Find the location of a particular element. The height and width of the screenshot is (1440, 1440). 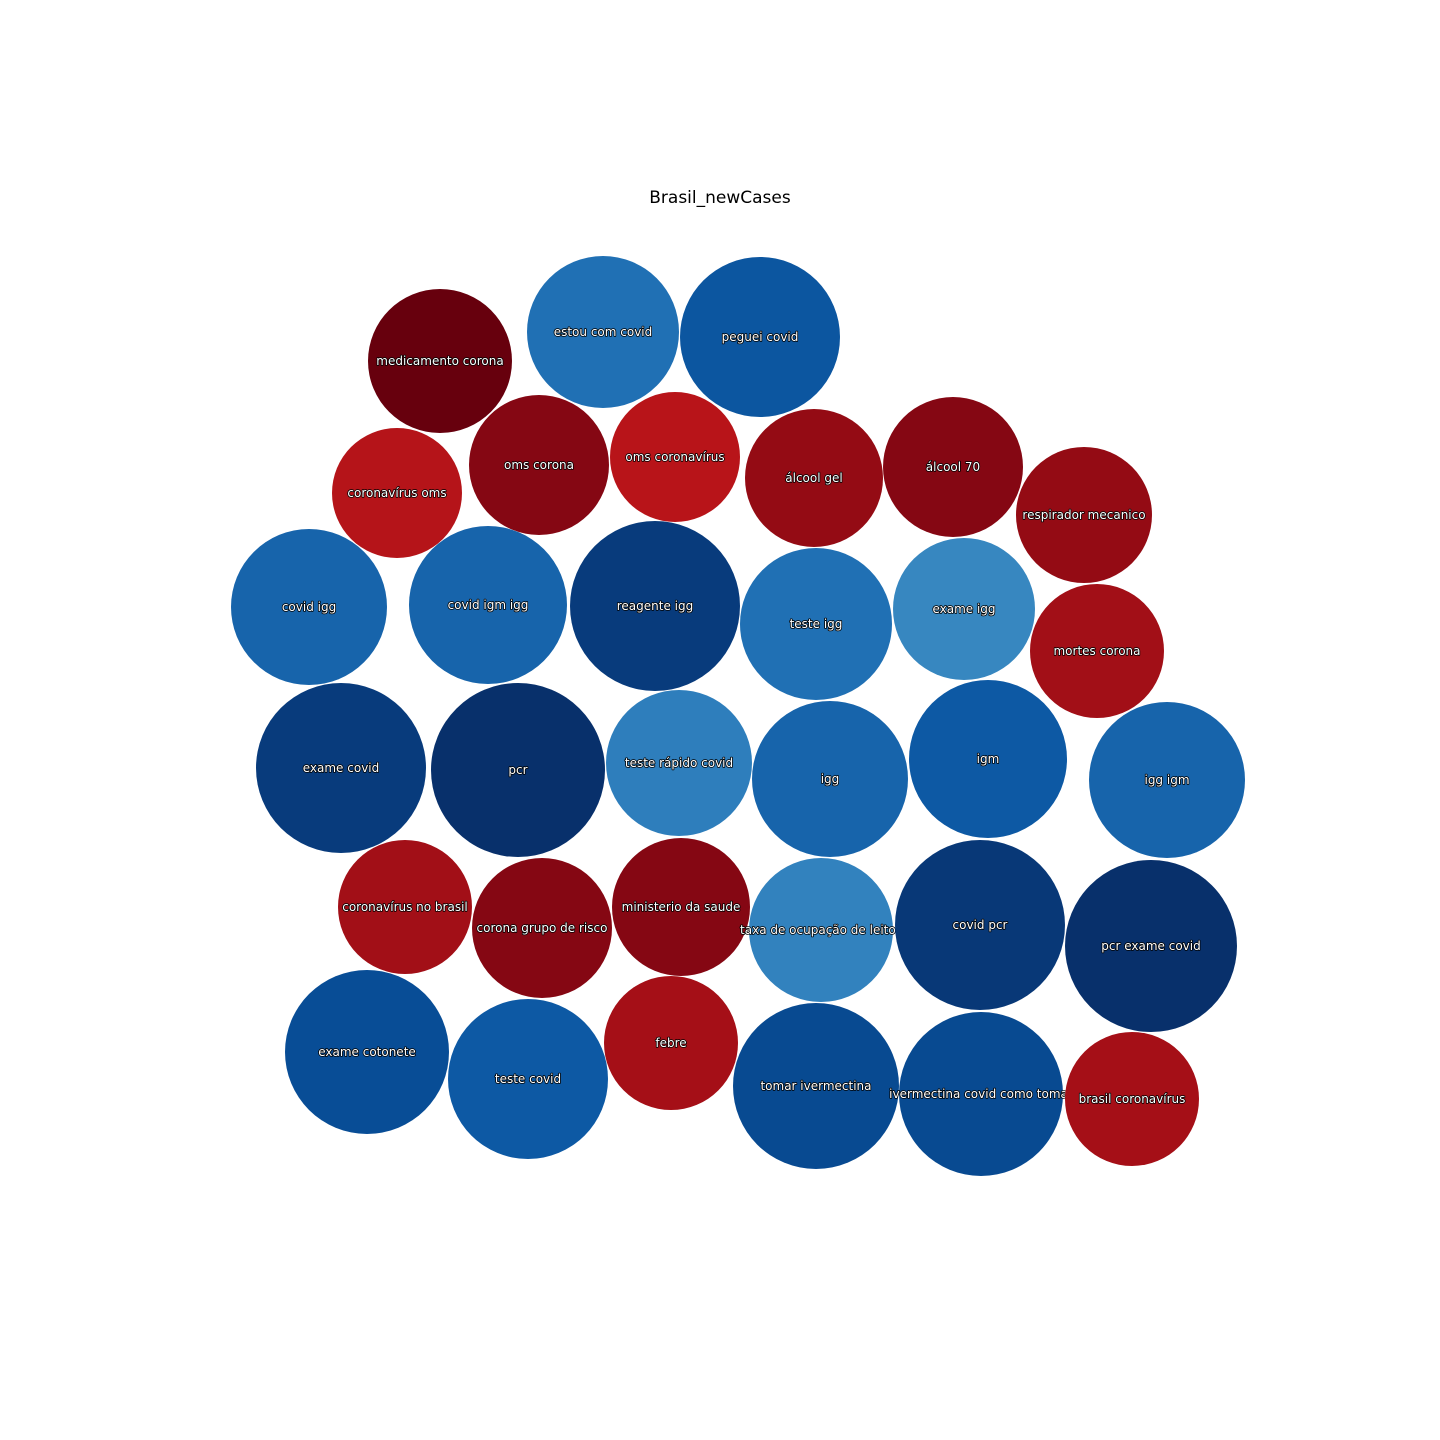

bubble-label: pcr exame covid is located at coordinates (1150, 946).